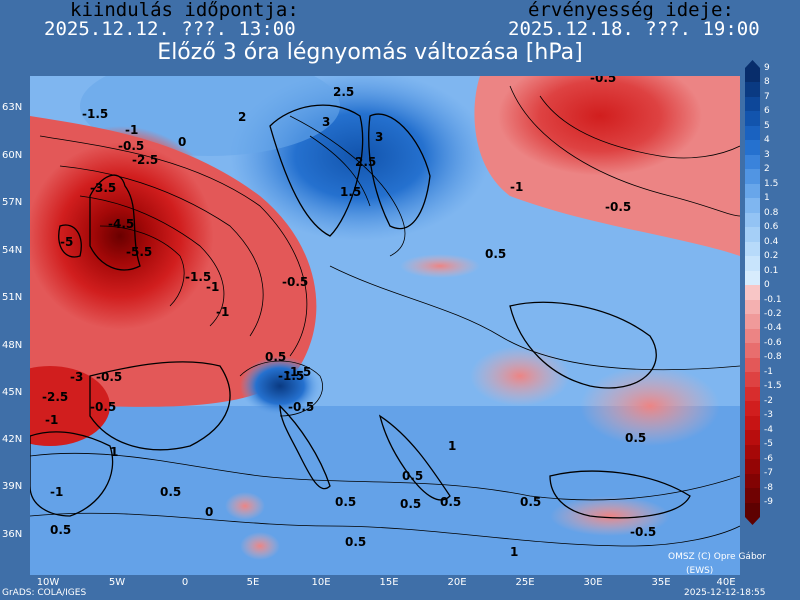 This screenshot has width=800, height=600. What do you see at coordinates (182, 142) in the screenshot?
I see `contour-label: 0` at bounding box center [182, 142].